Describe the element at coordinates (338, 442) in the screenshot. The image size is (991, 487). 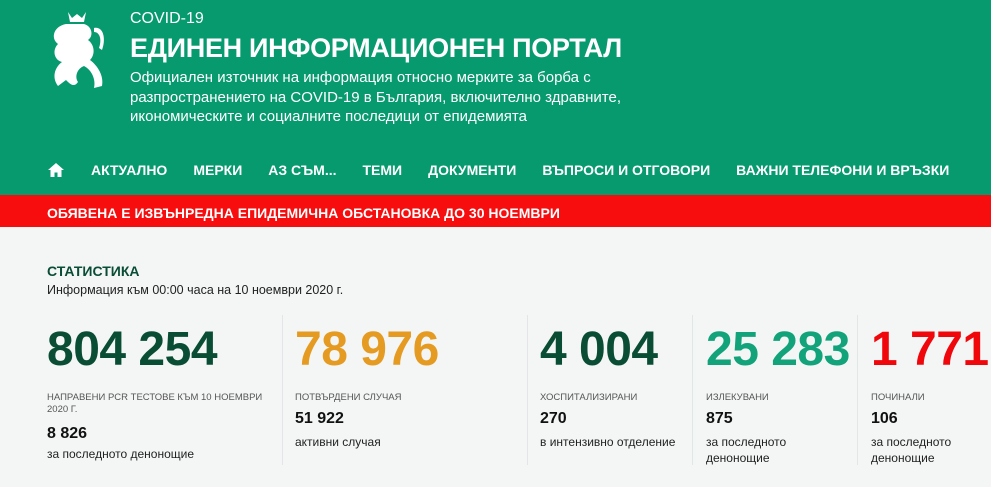
I see `stat-sub-label: активни случая` at that location.